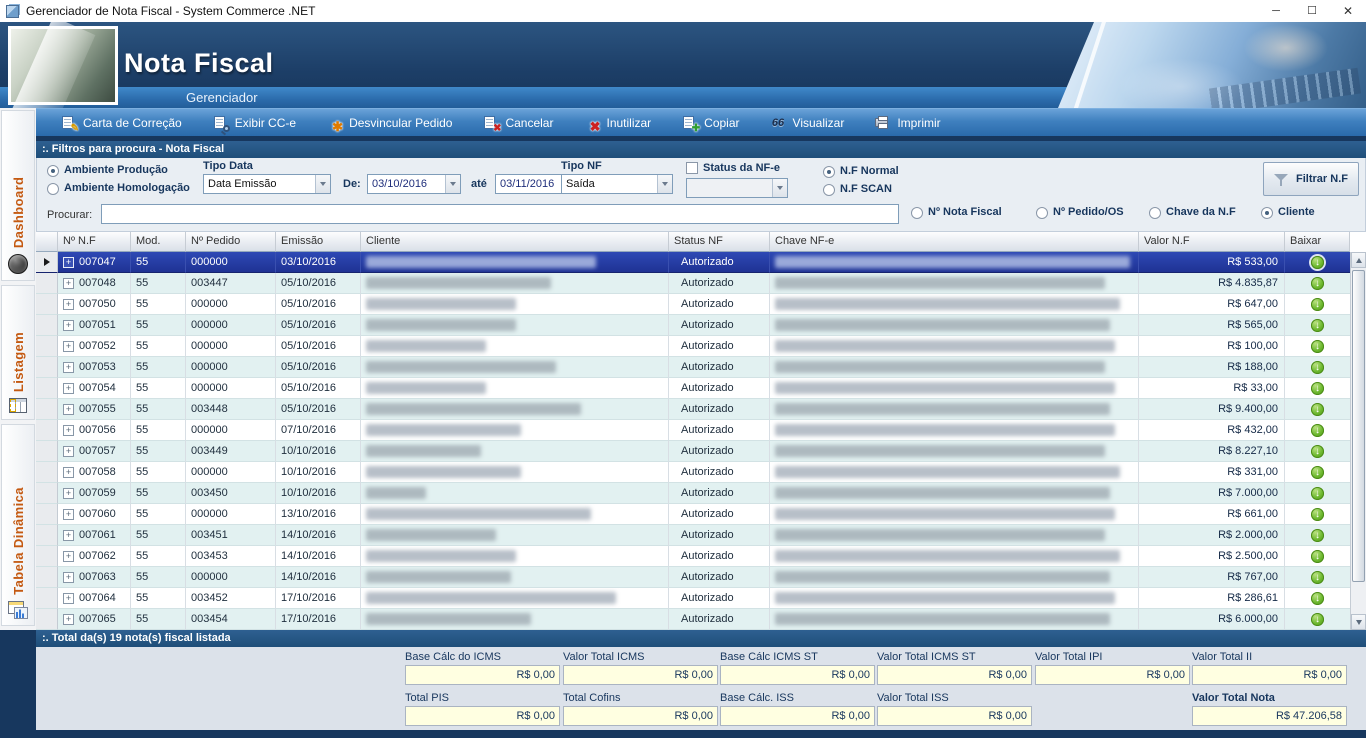 This screenshot has height=738, width=1366. I want to click on column-header-2: Mod., so click(158, 242).